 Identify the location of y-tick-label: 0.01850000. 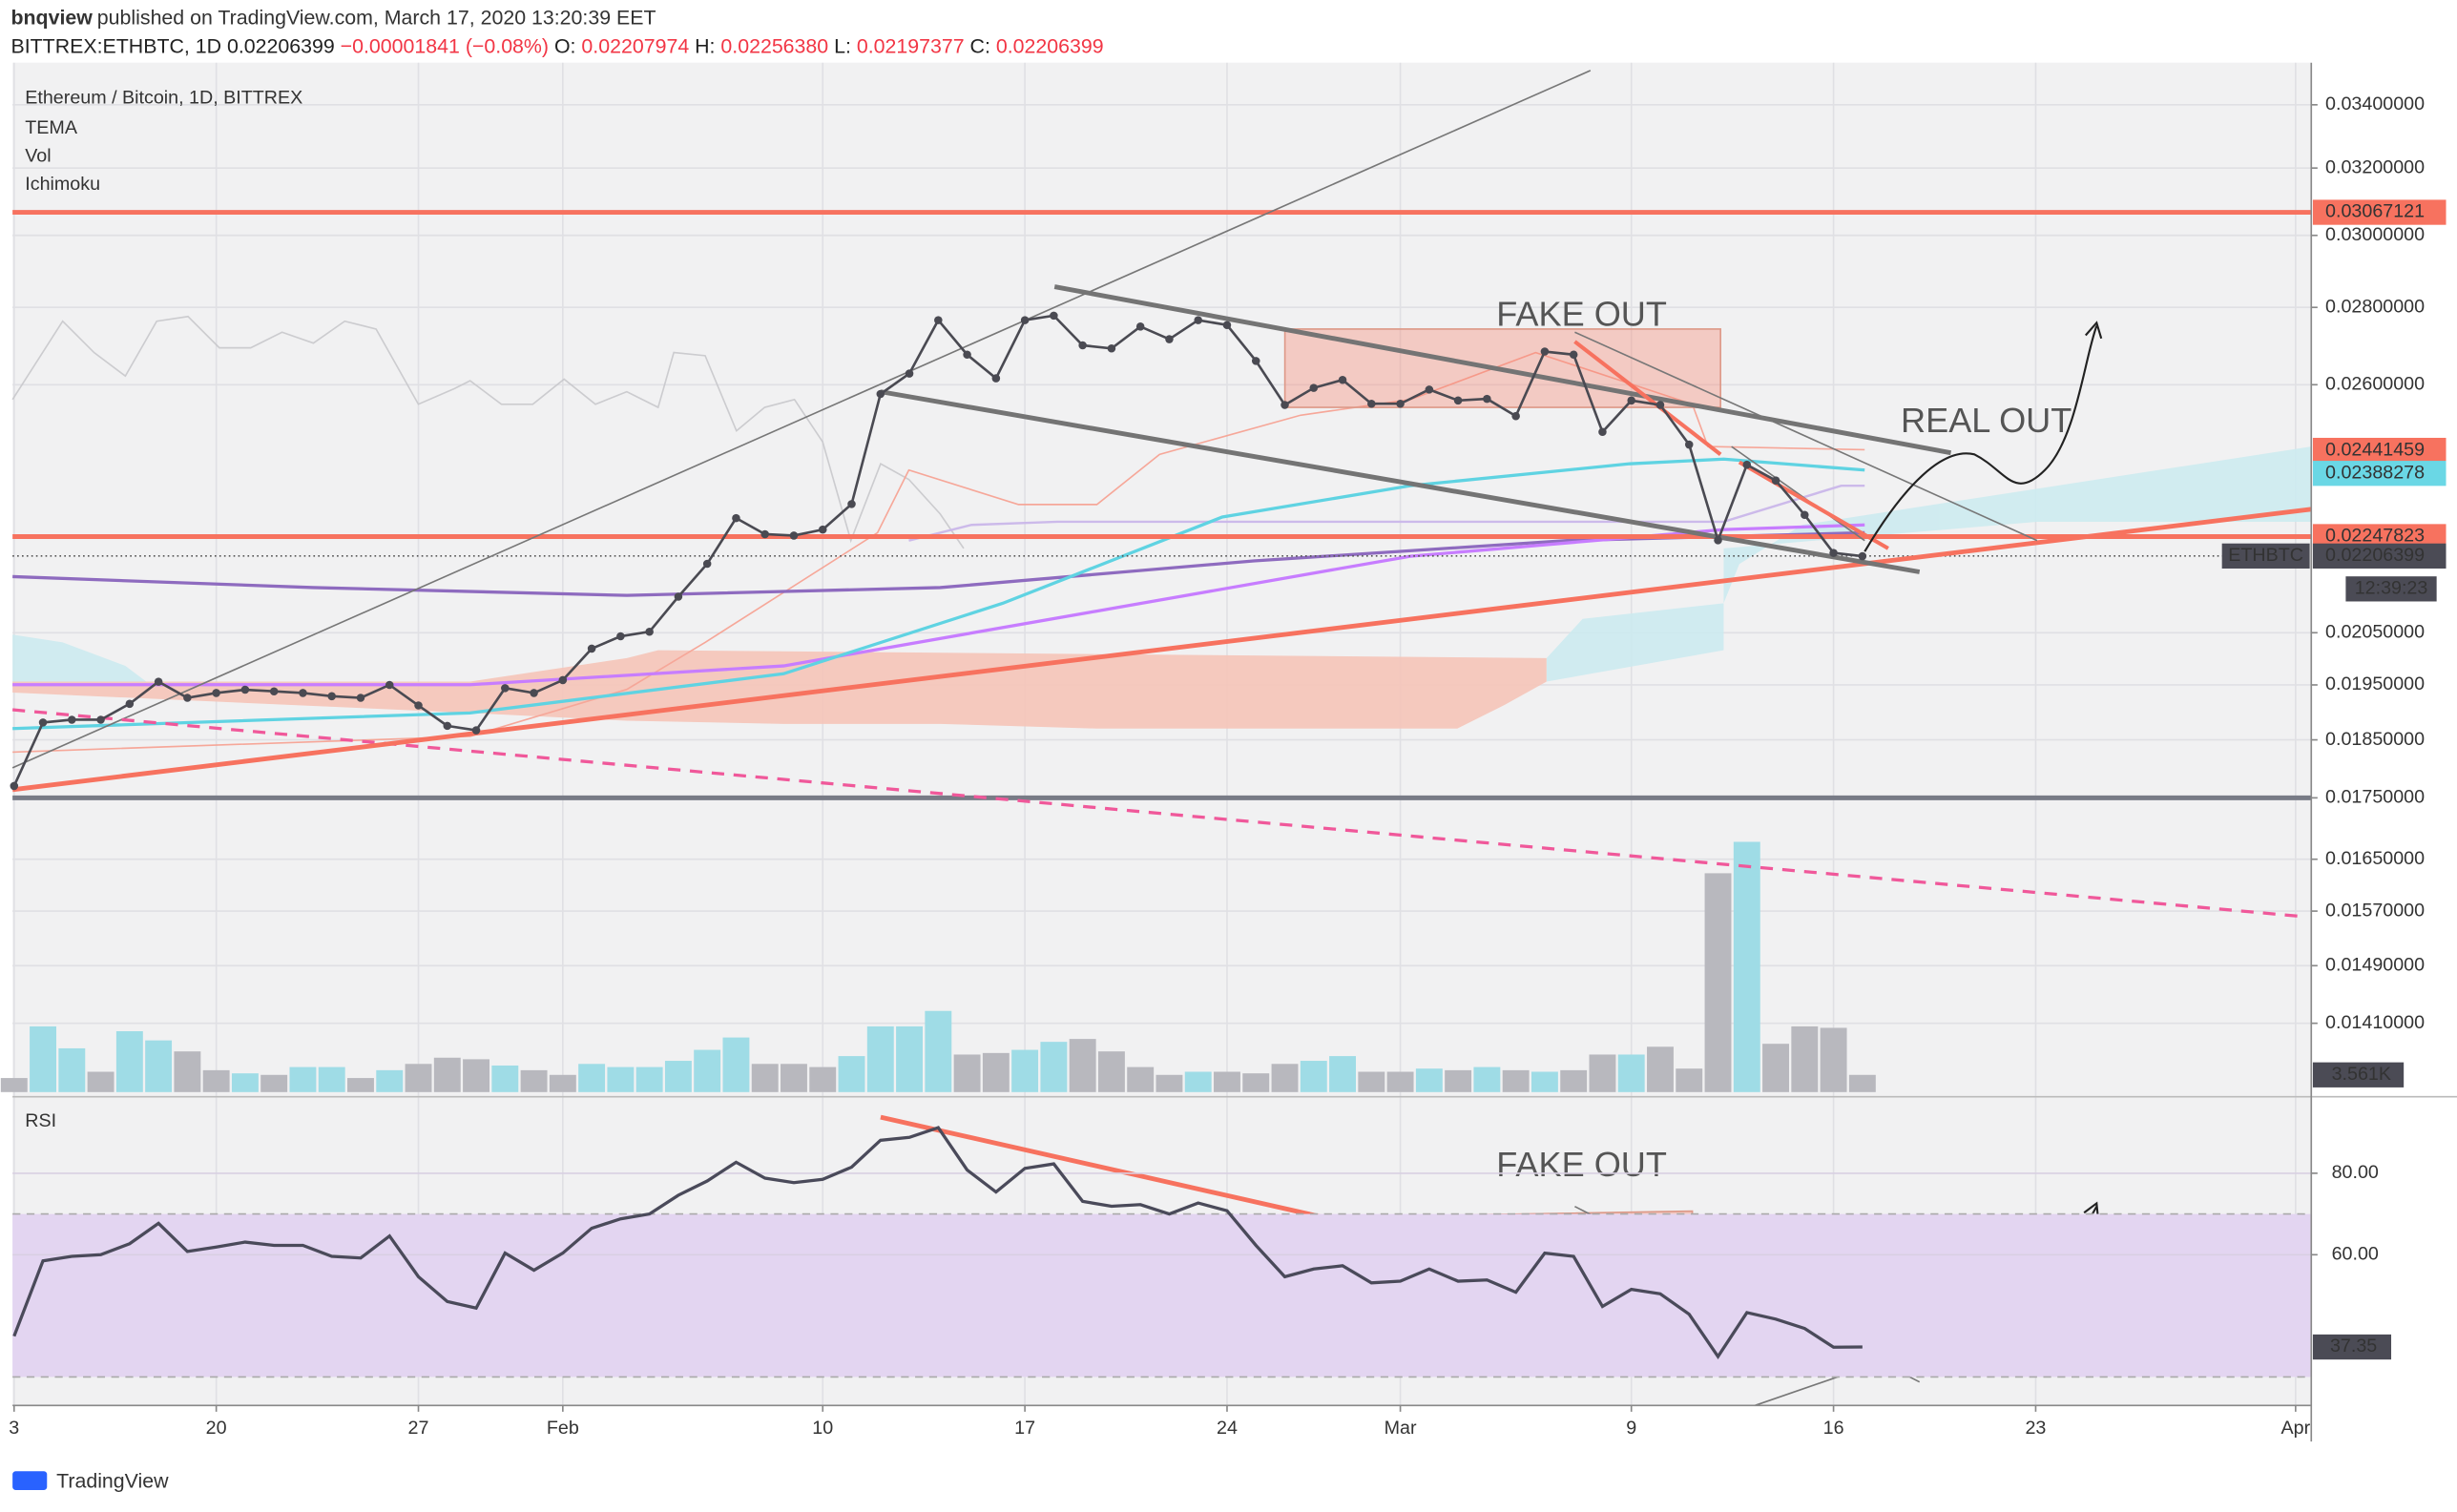
(2375, 739).